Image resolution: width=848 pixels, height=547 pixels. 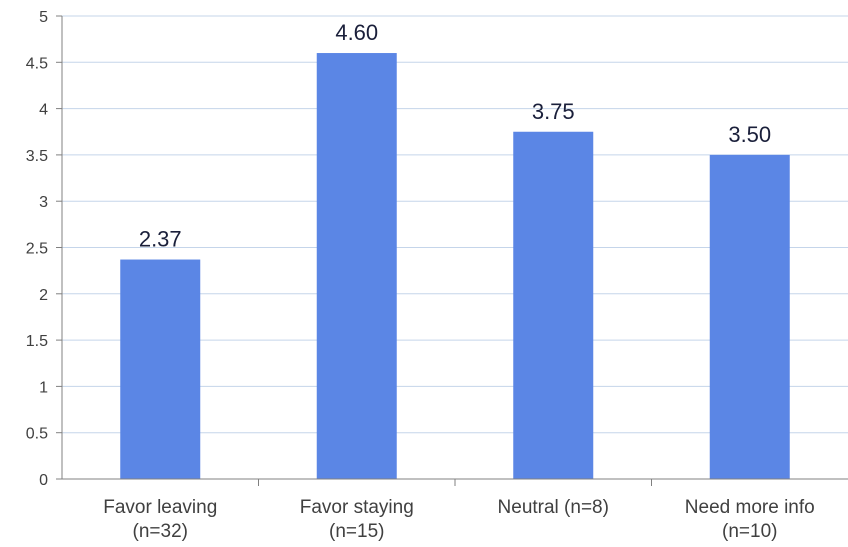 What do you see at coordinates (356, 531) in the screenshot?
I see `x-category-label: (n=15)` at bounding box center [356, 531].